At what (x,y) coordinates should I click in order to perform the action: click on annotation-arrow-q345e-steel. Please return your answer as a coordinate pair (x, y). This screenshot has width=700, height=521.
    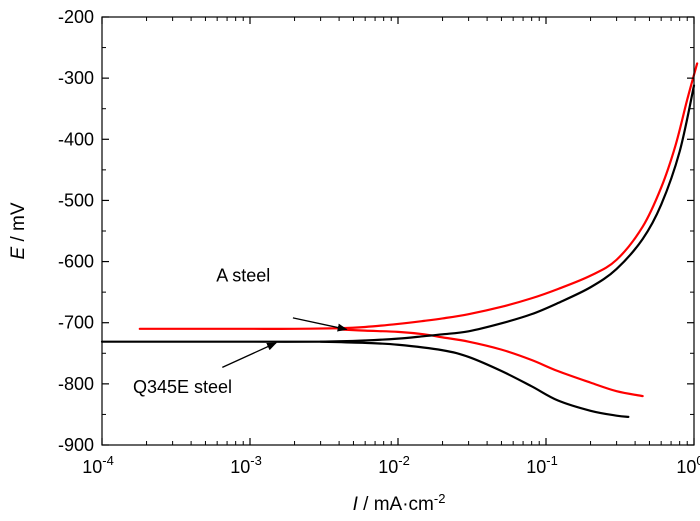
    Looking at the image, I should click on (249, 355).